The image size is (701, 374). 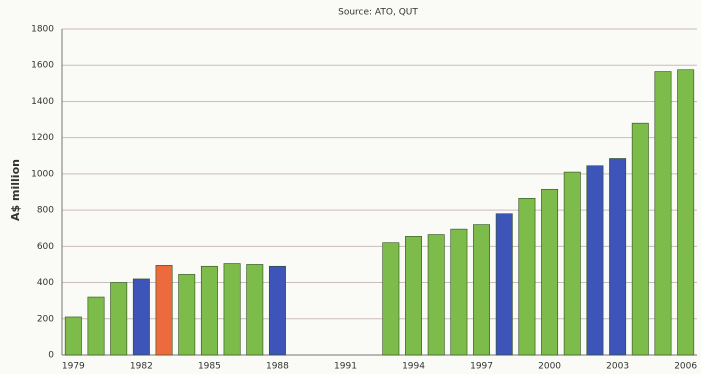 I want to click on x-tick-label: 2000, so click(x=549, y=367).